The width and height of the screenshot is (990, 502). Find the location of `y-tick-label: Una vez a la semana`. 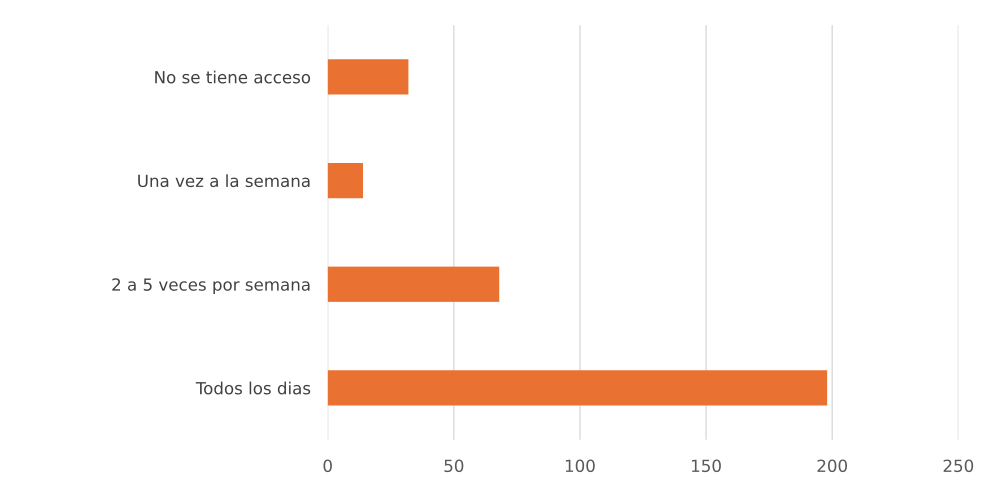

y-tick-label: Una vez a la semana is located at coordinates (224, 181).